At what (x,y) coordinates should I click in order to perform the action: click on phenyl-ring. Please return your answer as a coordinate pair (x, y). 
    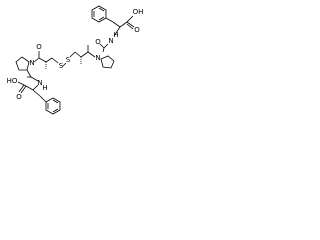
    Looking at the image, I should click on (53, 106).